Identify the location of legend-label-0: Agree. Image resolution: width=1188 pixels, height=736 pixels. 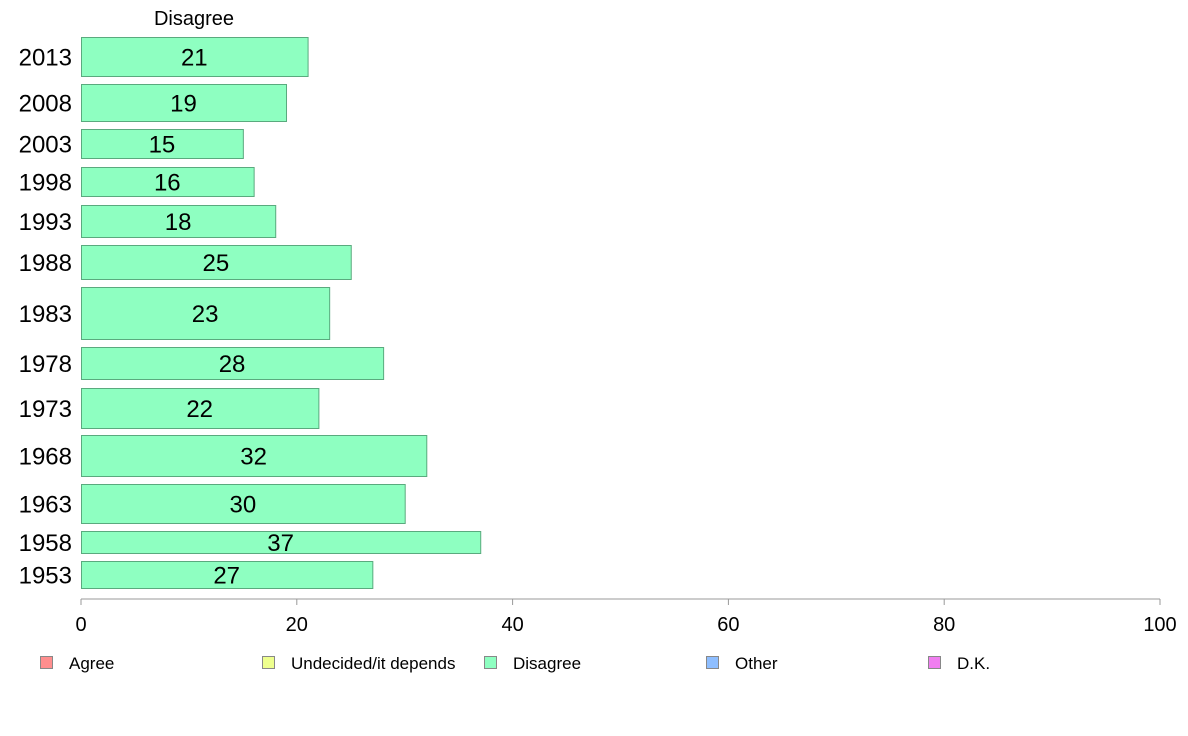
(91, 663).